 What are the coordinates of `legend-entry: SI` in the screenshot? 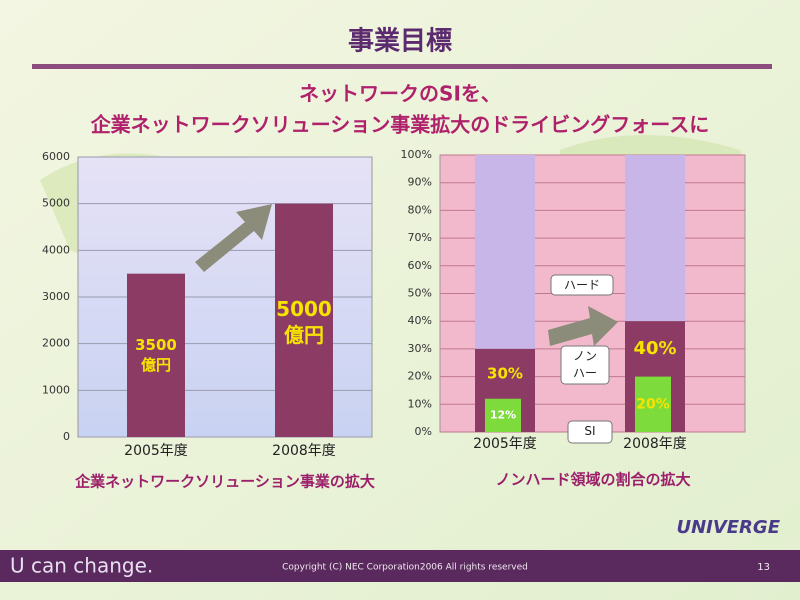 It's located at (590, 431).